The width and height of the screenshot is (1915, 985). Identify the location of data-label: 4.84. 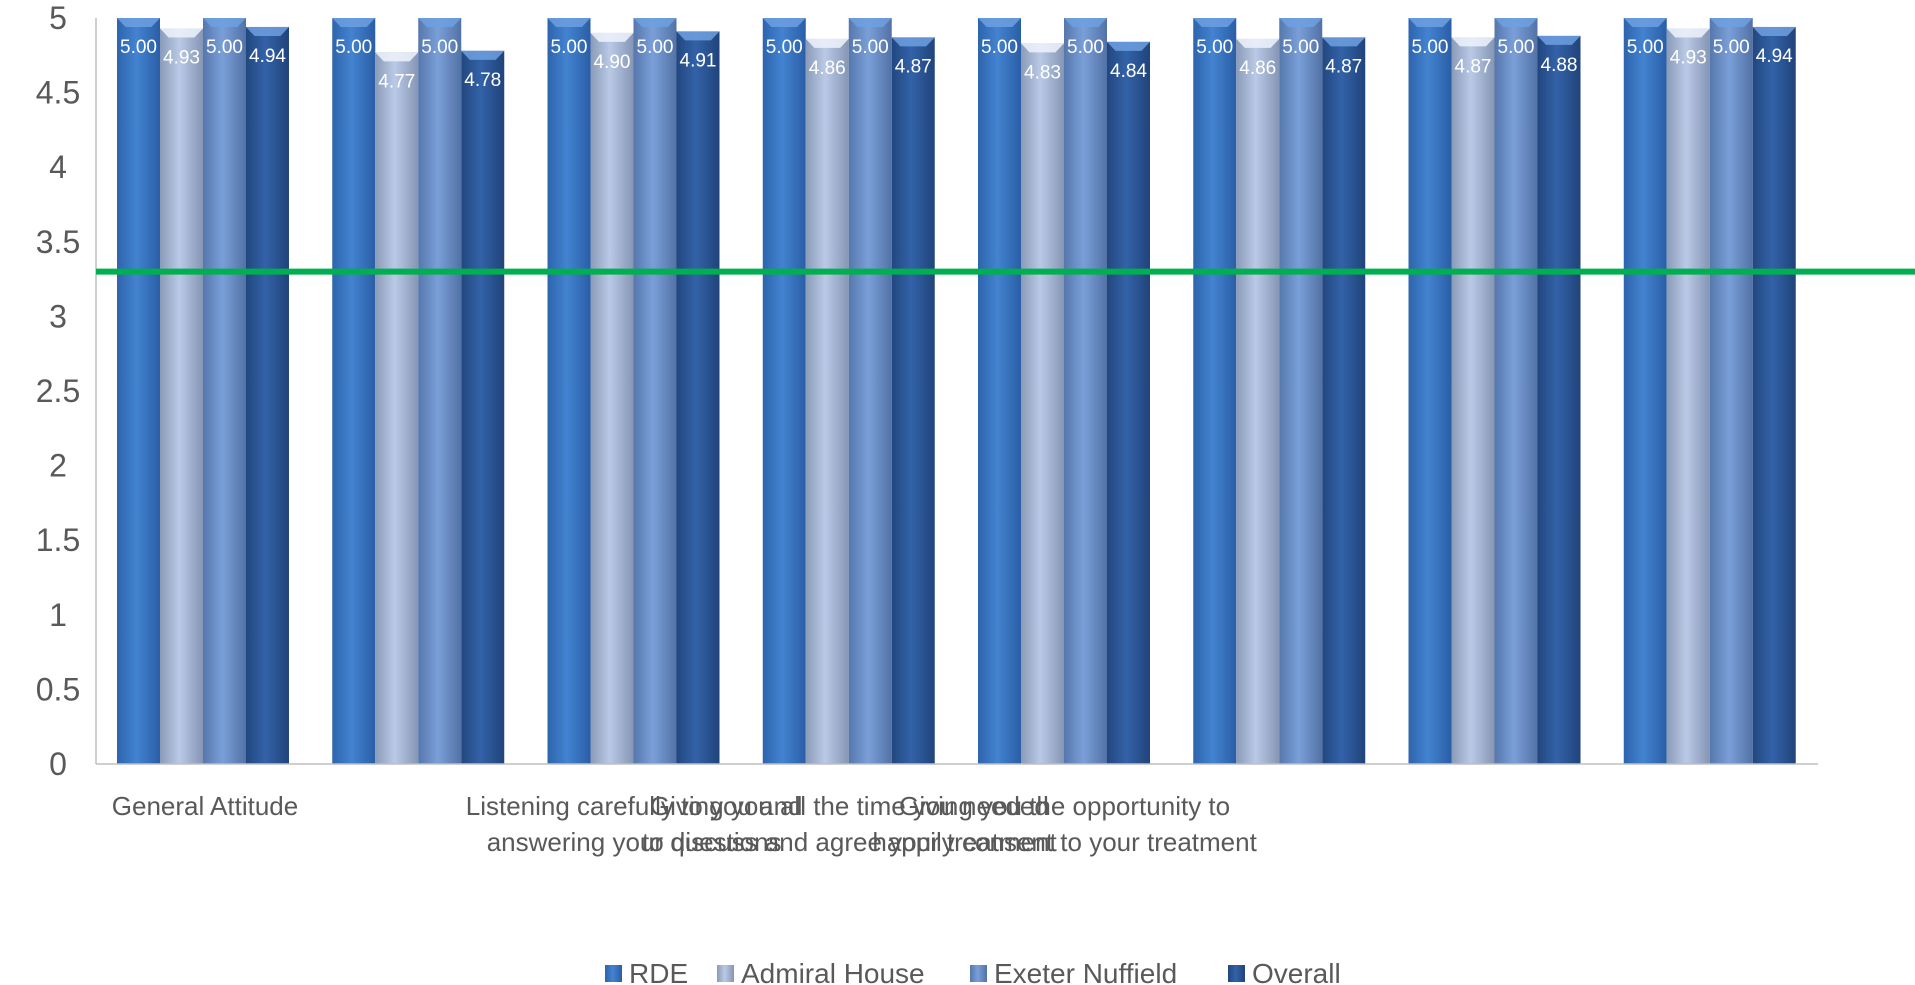
(1128, 71).